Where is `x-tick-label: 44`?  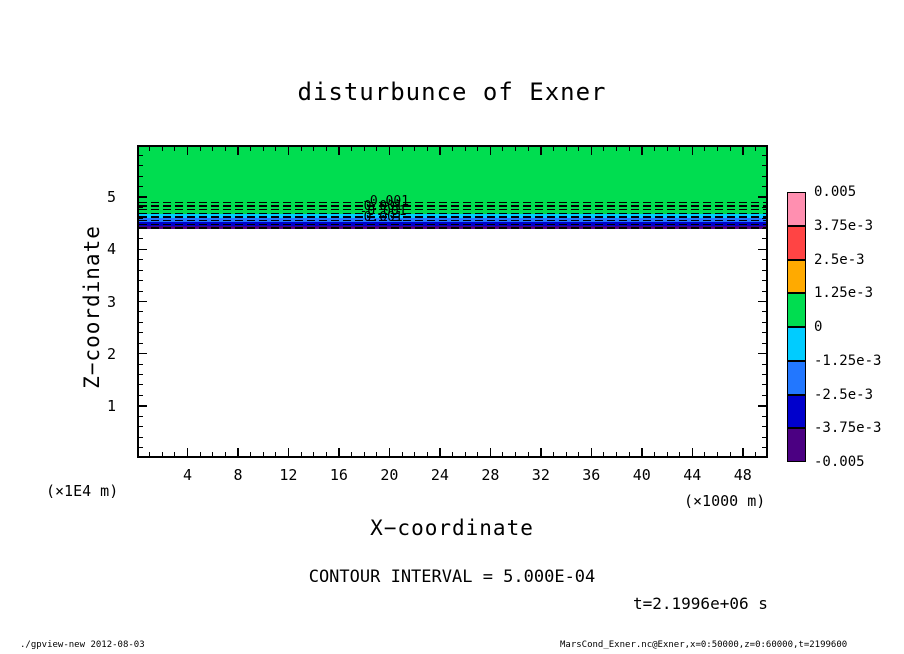
x-tick-label: 44 is located at coordinates (692, 475).